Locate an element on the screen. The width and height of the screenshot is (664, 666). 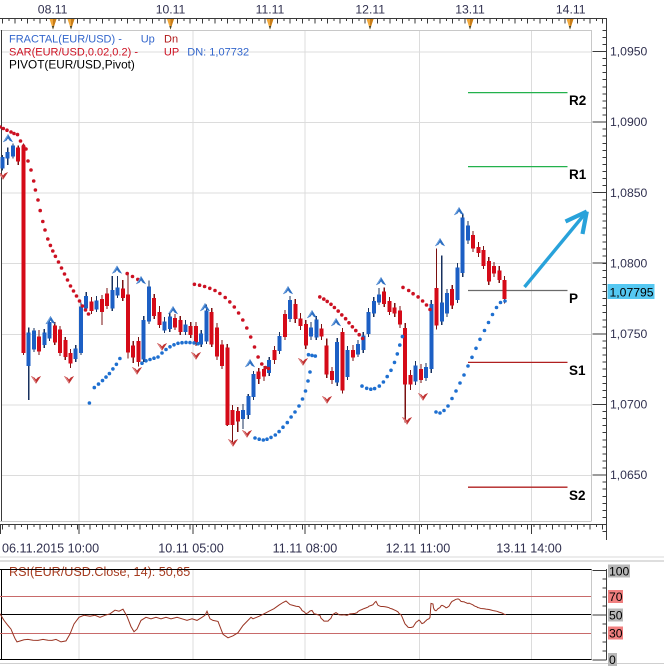
svg-text: DN: 1,07732 is located at coordinates (218, 53).